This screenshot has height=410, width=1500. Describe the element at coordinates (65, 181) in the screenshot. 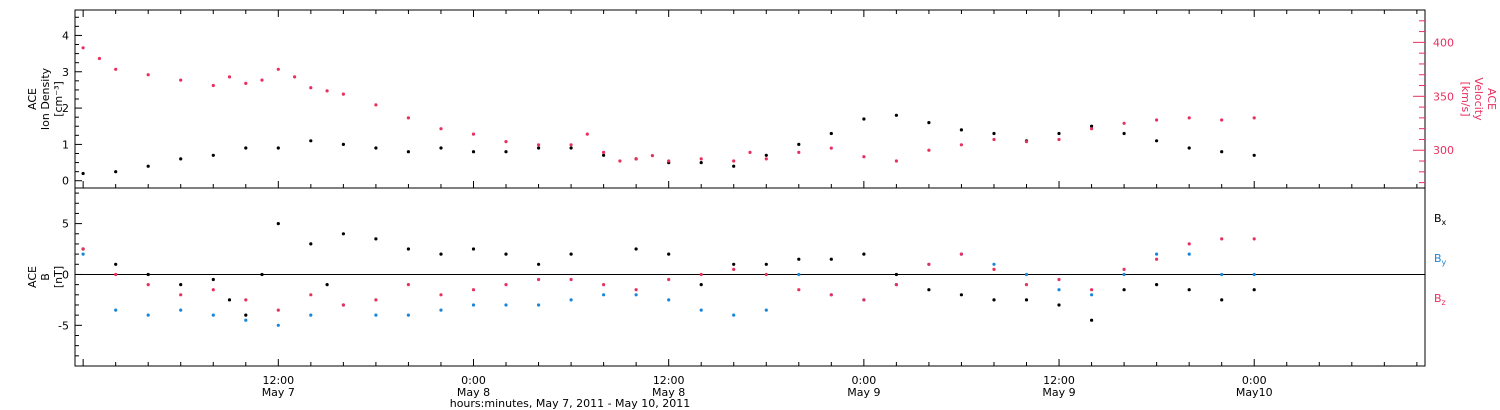

I see `top-left-y-tick-label: 0` at that location.